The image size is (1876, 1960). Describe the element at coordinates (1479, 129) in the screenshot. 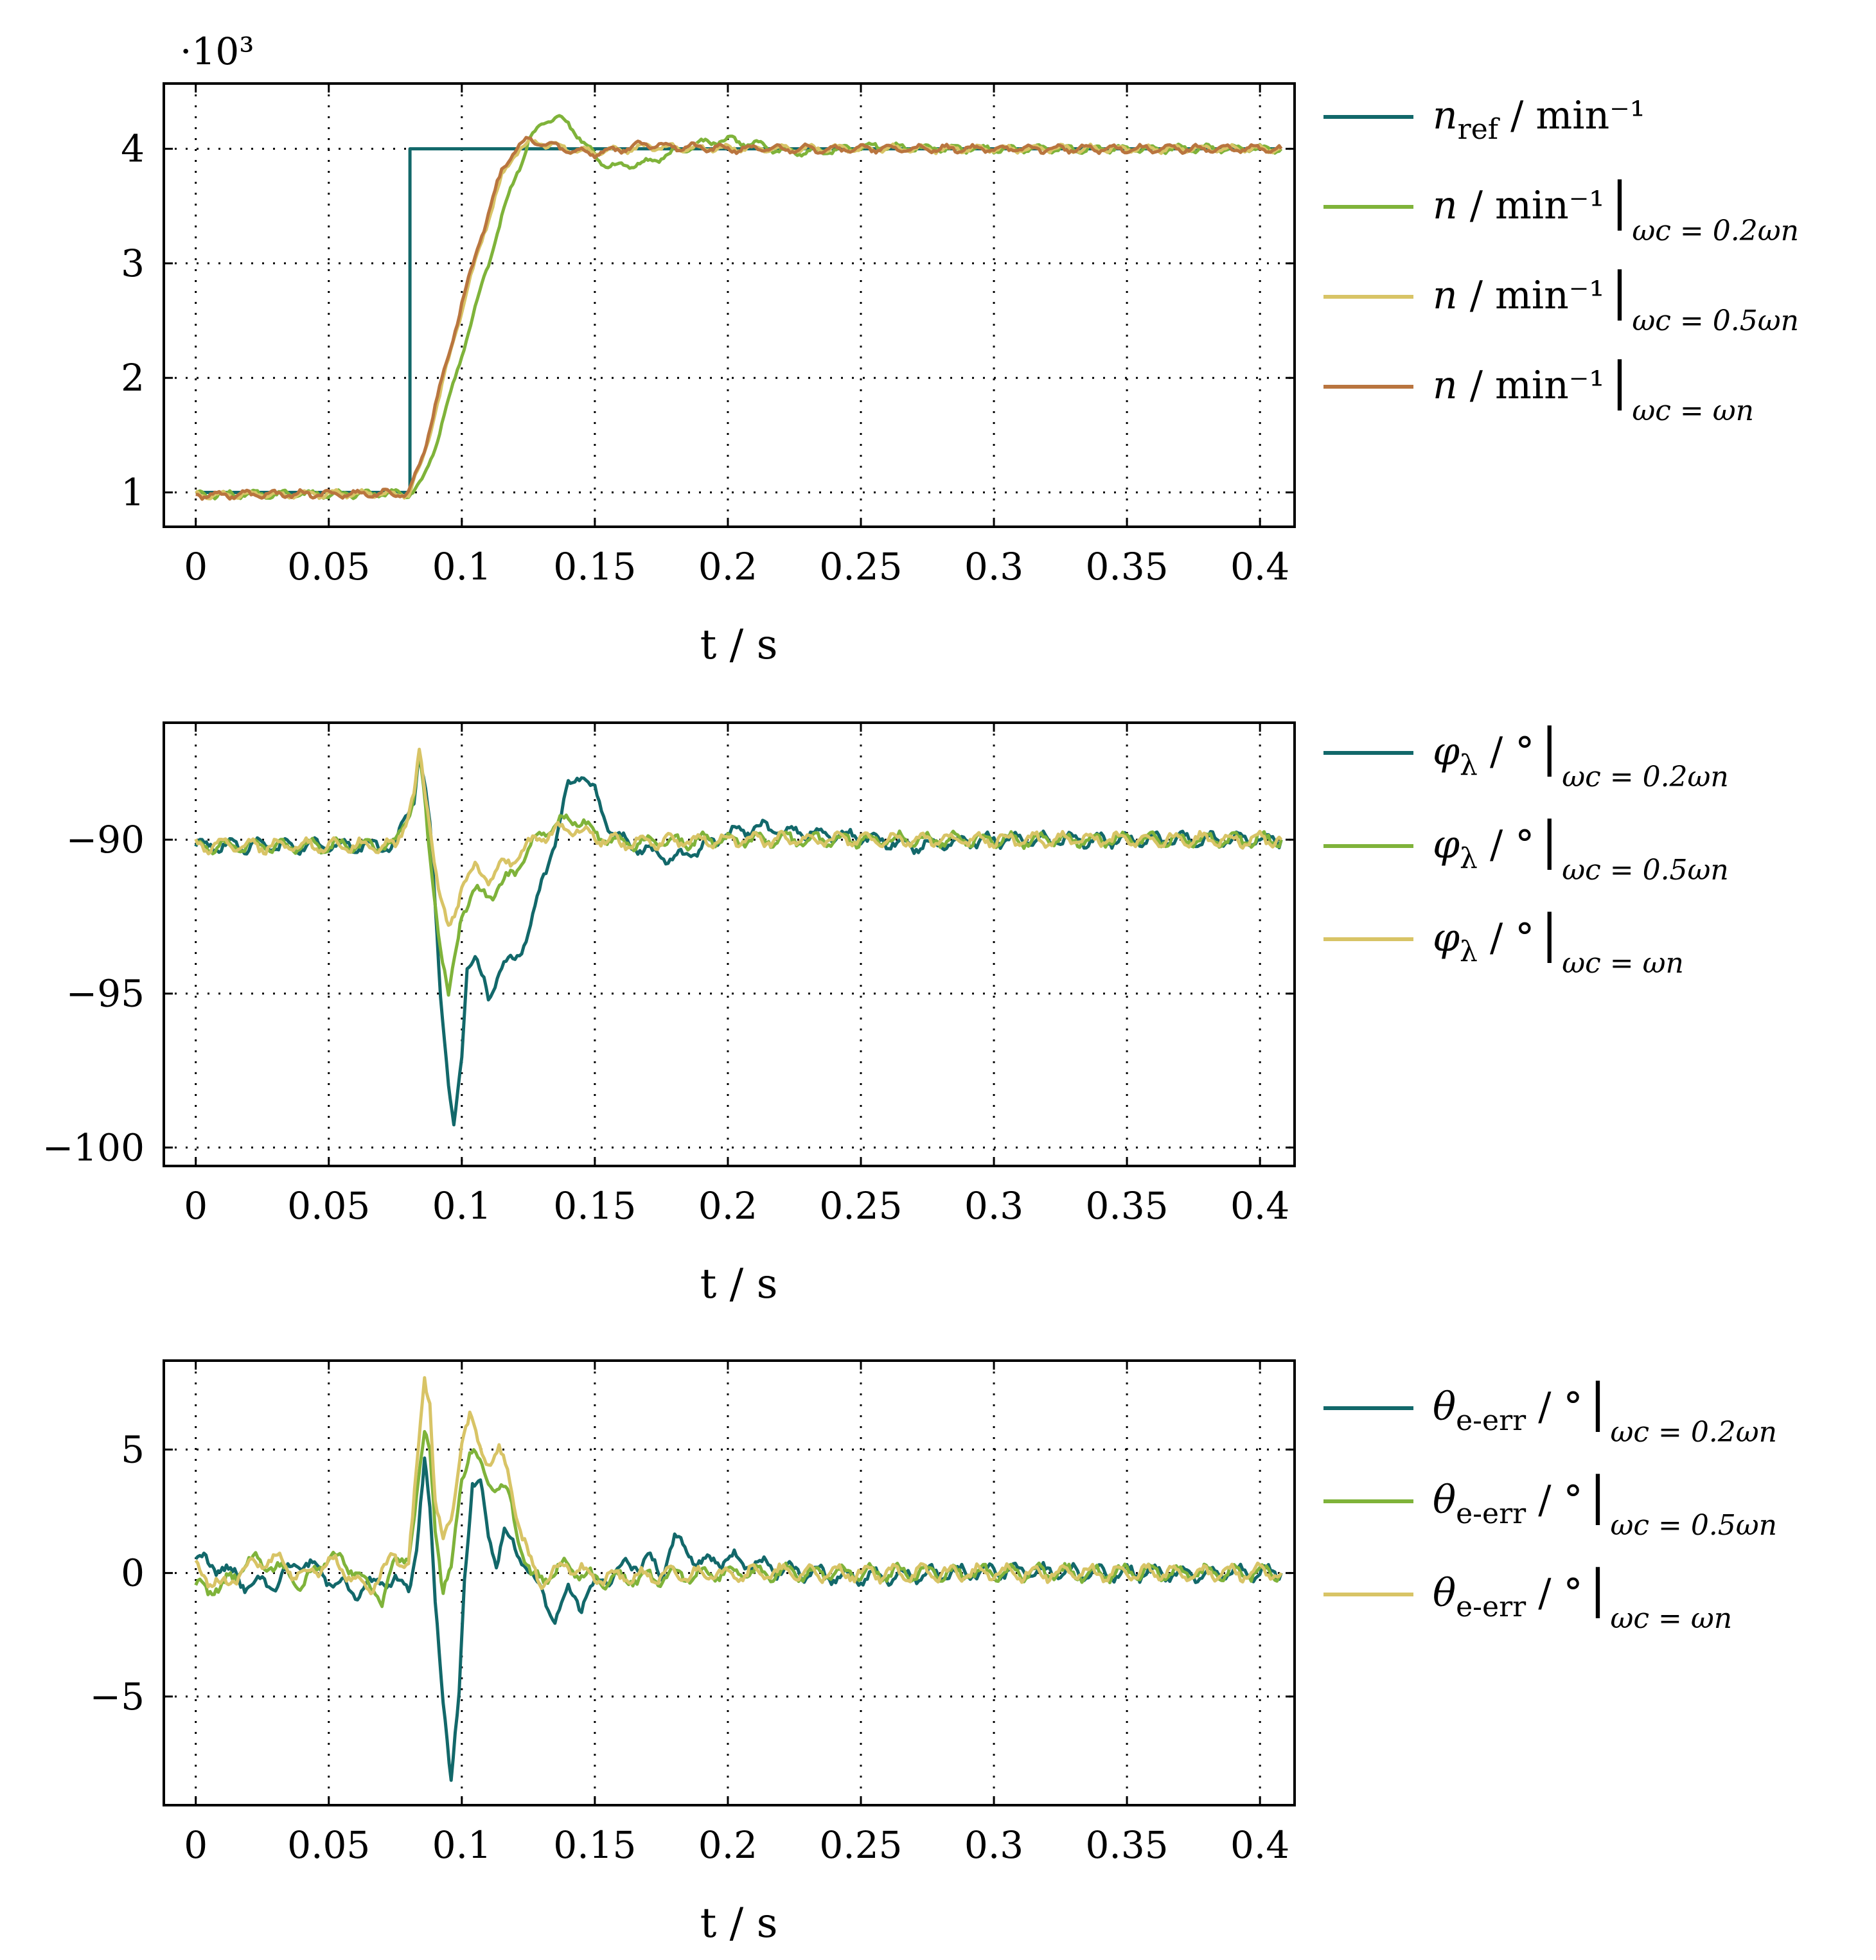

I see `legend-subscript: ref` at that location.